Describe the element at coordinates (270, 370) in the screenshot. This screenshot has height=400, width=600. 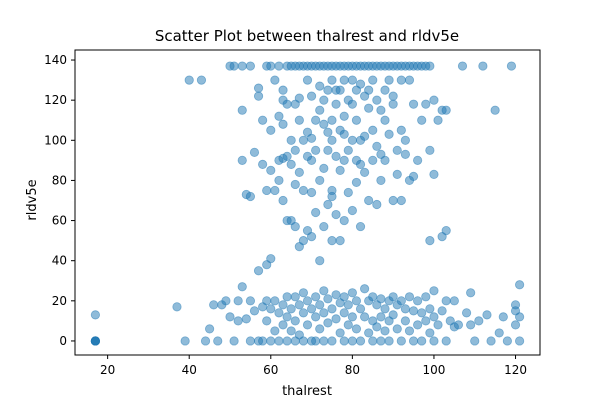
I see `x-tick-label: 60` at that location.